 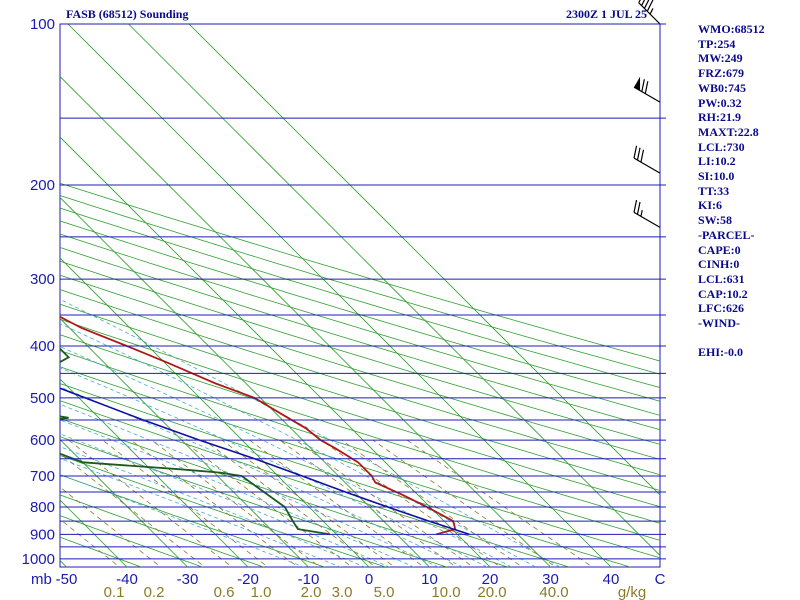 I want to click on sounding-index-item: PW:0.32, so click(x=720, y=102).